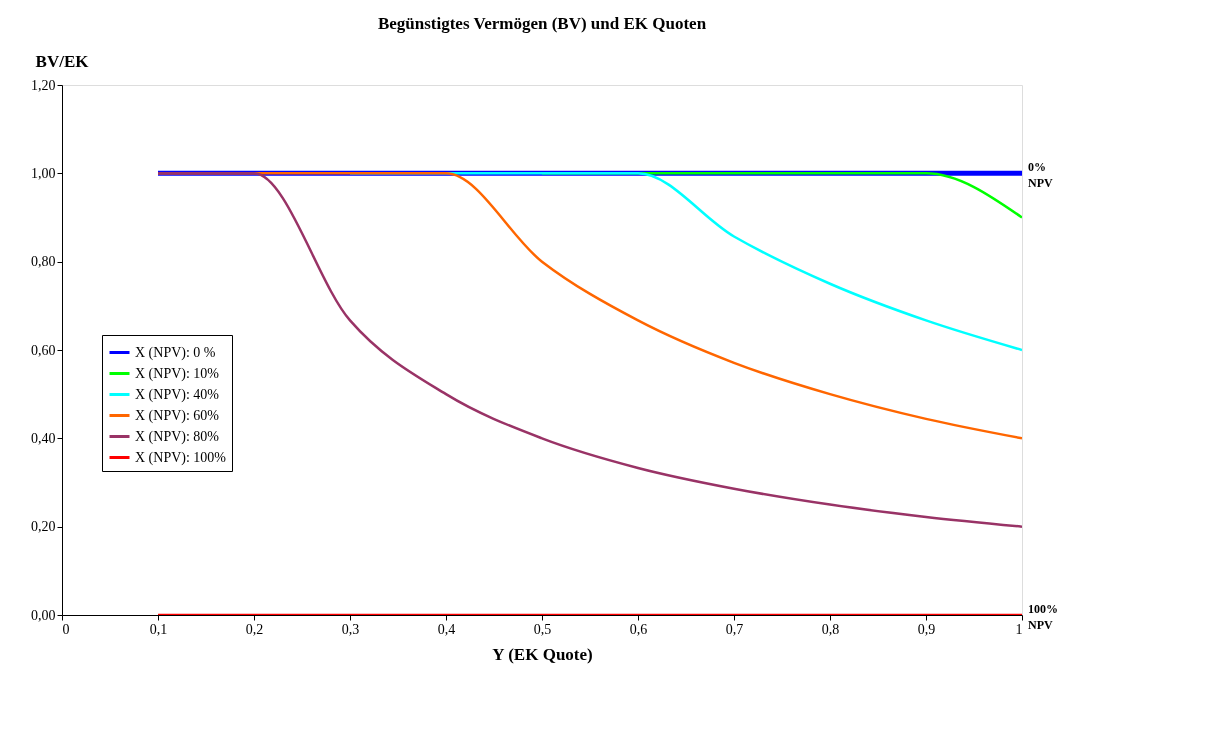  Describe the element at coordinates (830, 629) in the screenshot. I see `x-tick-label: 0,8` at that location.